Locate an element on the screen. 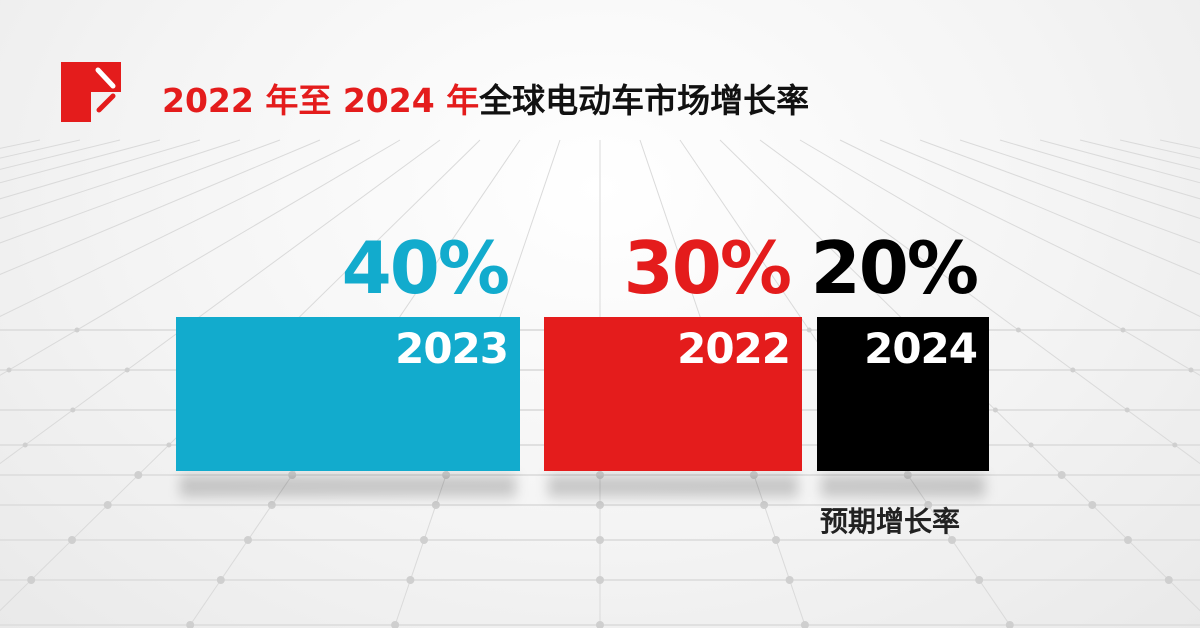 This screenshot has width=1200, height=628. bar-2023: 2023 is located at coordinates (348, 394).